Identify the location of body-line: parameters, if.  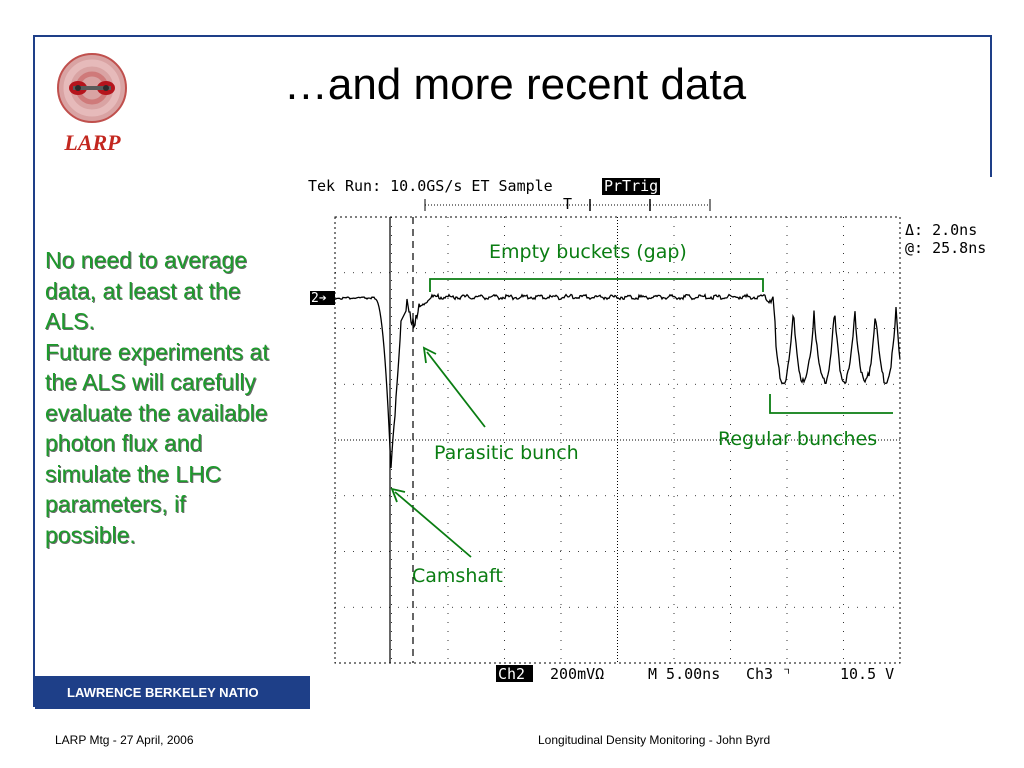
(115, 504).